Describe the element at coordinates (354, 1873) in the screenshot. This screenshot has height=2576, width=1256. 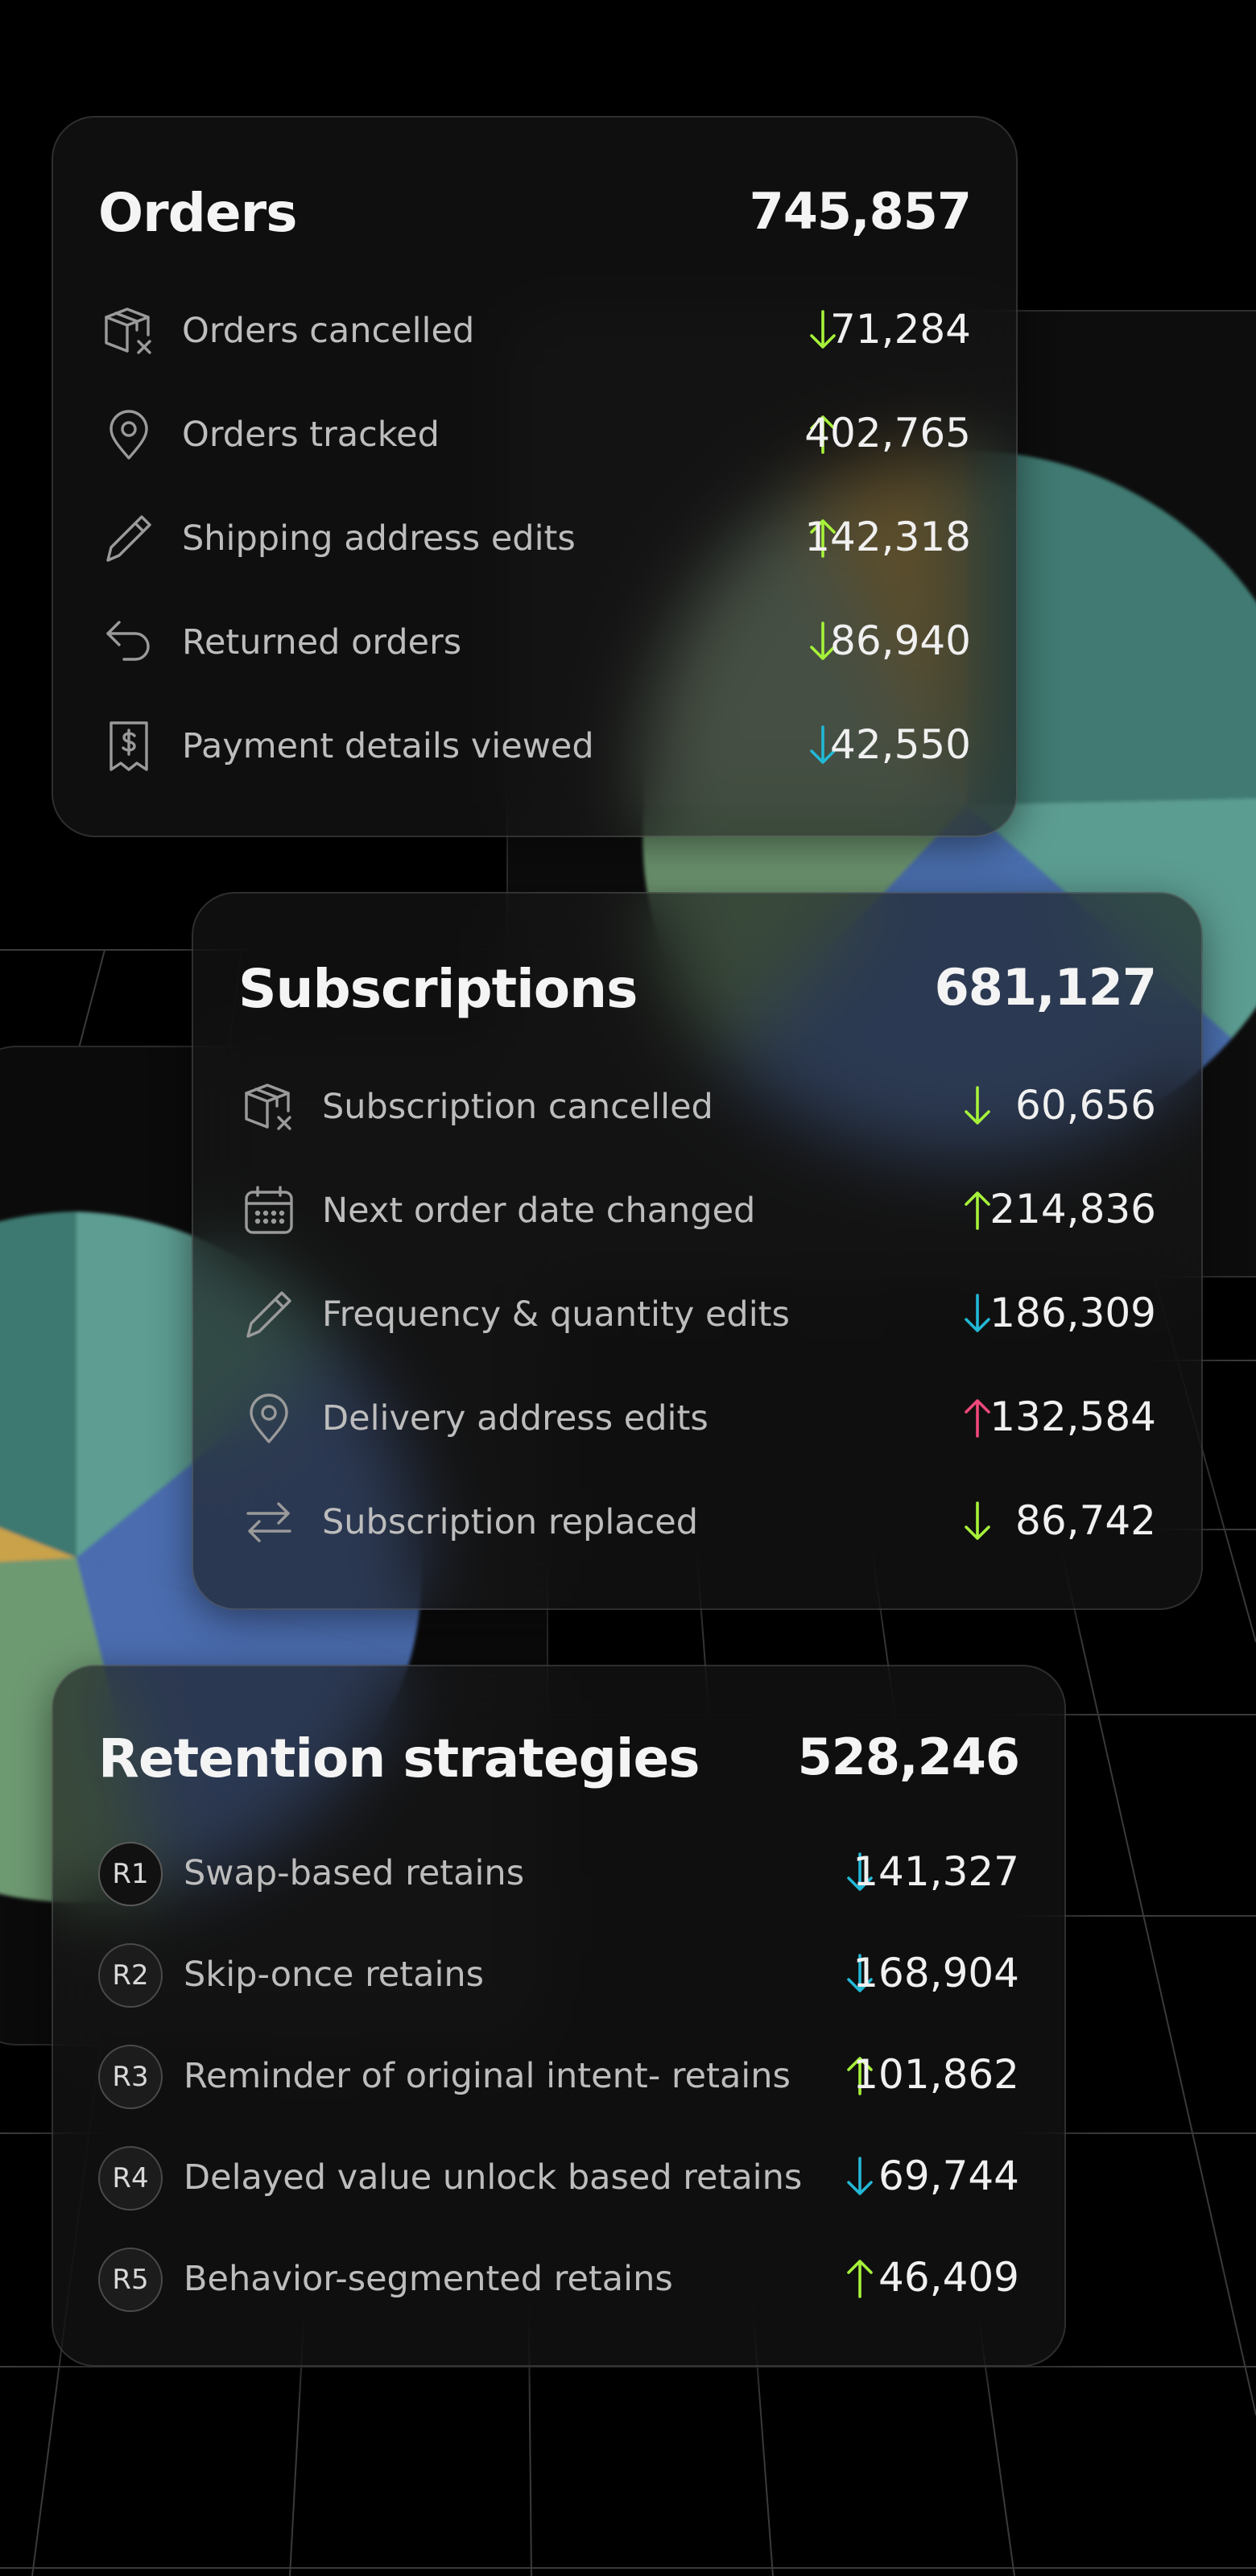
I see `retention-row-label: Swap-based retains` at that location.